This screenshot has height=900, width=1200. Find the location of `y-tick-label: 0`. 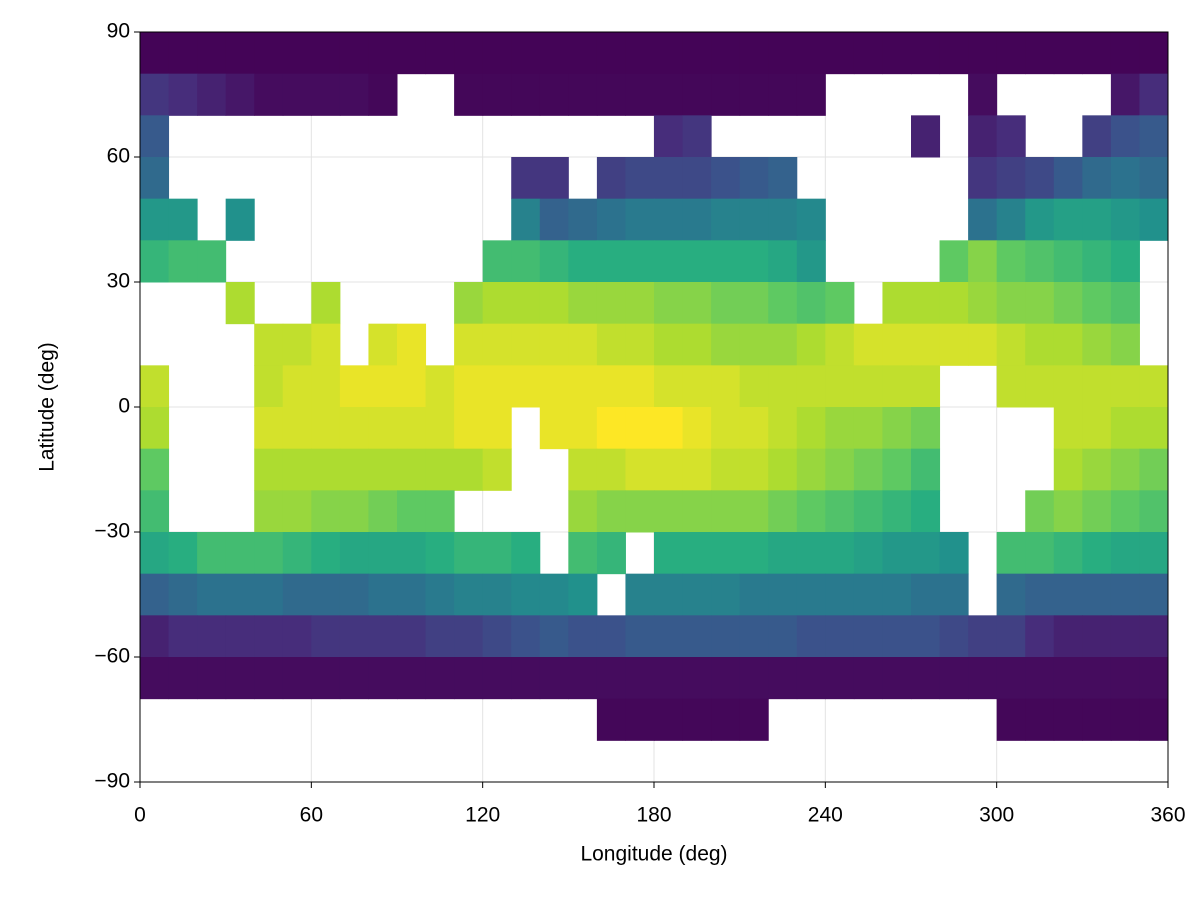

y-tick-label: 0 is located at coordinates (124, 406).